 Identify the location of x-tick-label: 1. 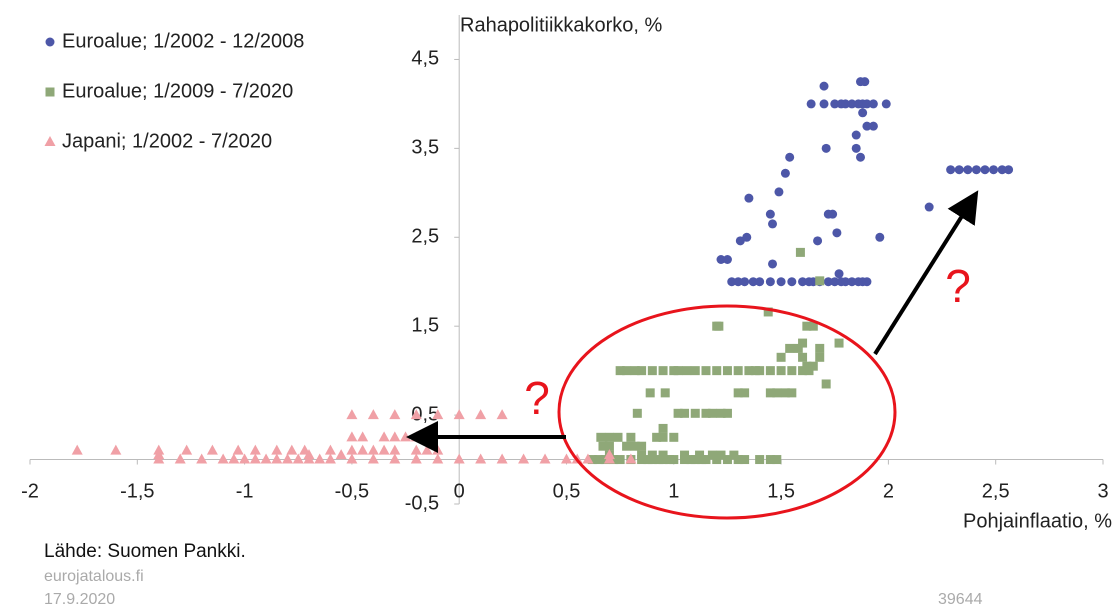
(673, 491).